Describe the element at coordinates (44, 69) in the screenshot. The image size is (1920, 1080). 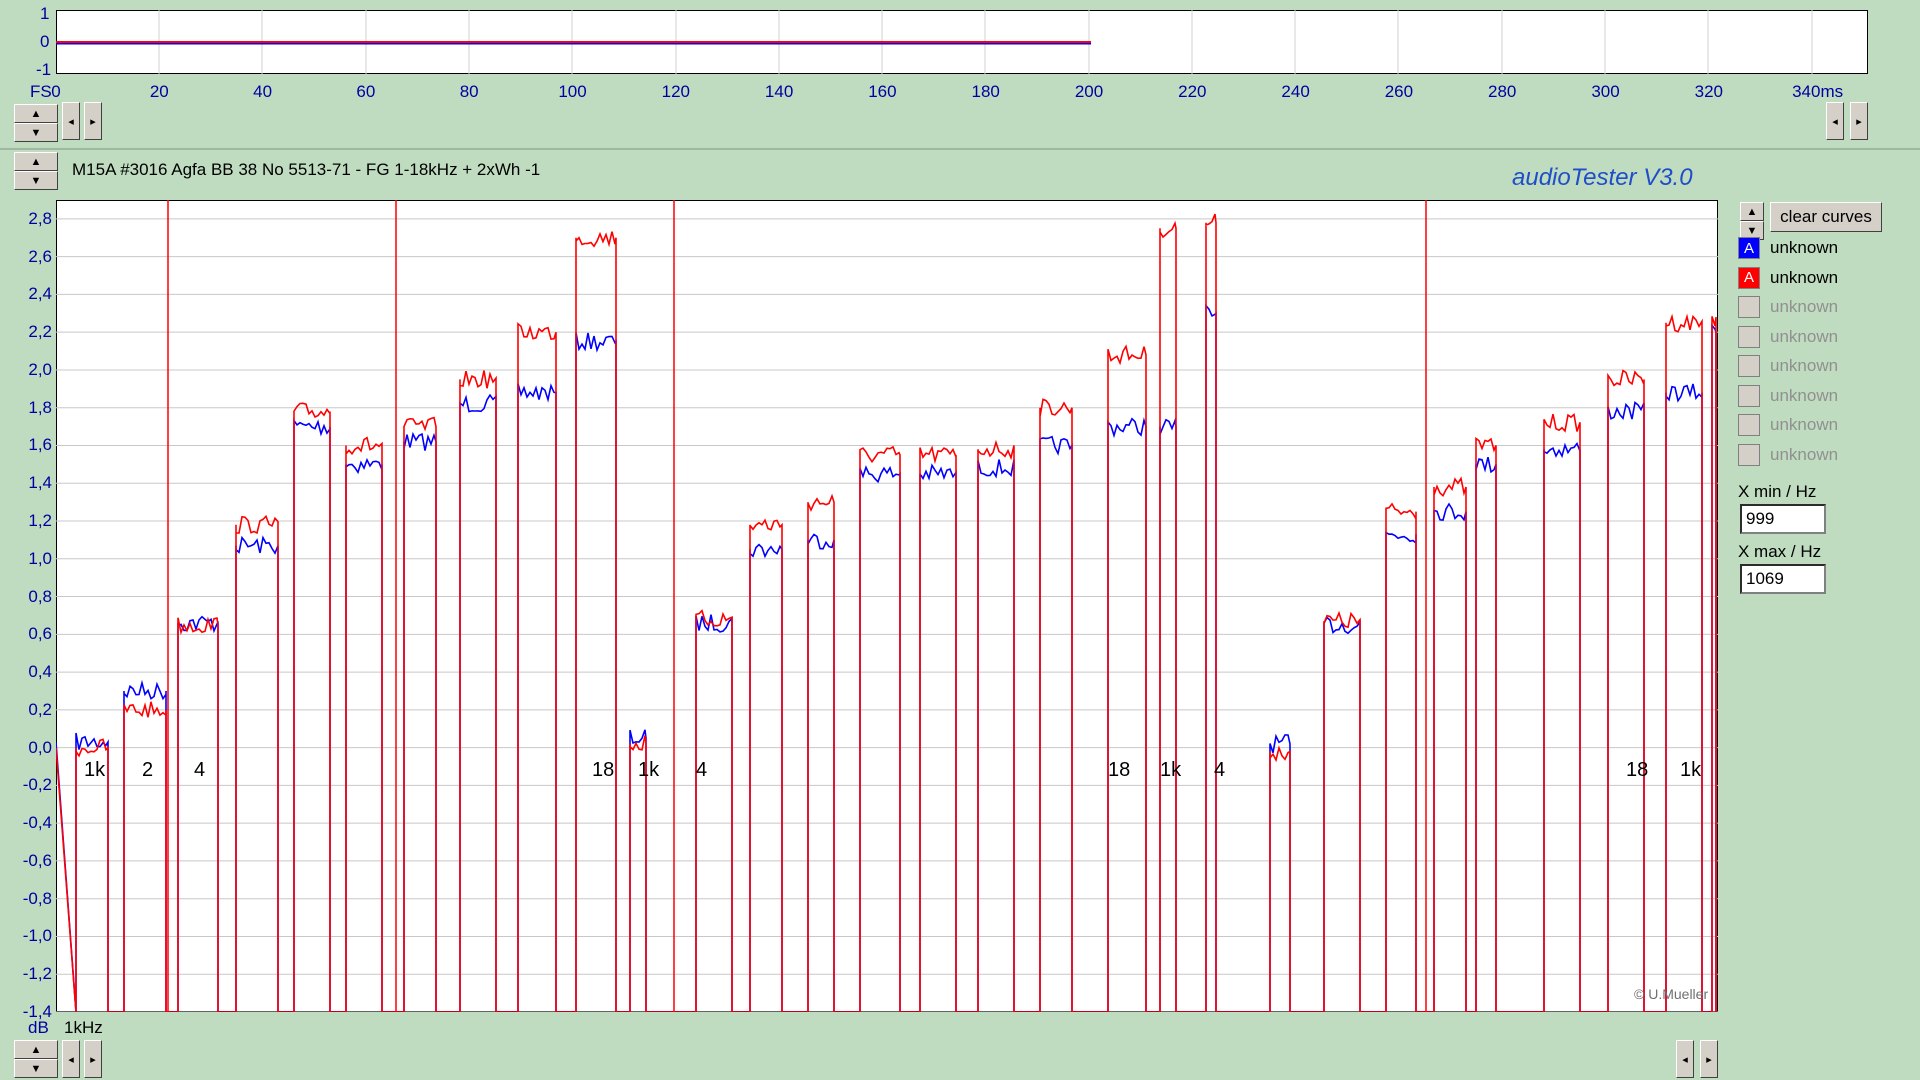
I see `top-y-tick-neg1: -1` at that location.